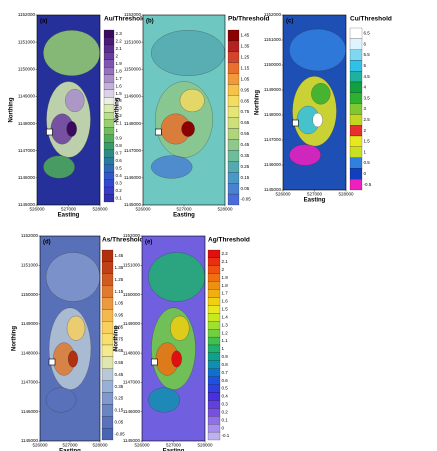 The width and height of the screenshot is (437, 451). I want to click on colorbar-label: 6.5, so click(367, 33).